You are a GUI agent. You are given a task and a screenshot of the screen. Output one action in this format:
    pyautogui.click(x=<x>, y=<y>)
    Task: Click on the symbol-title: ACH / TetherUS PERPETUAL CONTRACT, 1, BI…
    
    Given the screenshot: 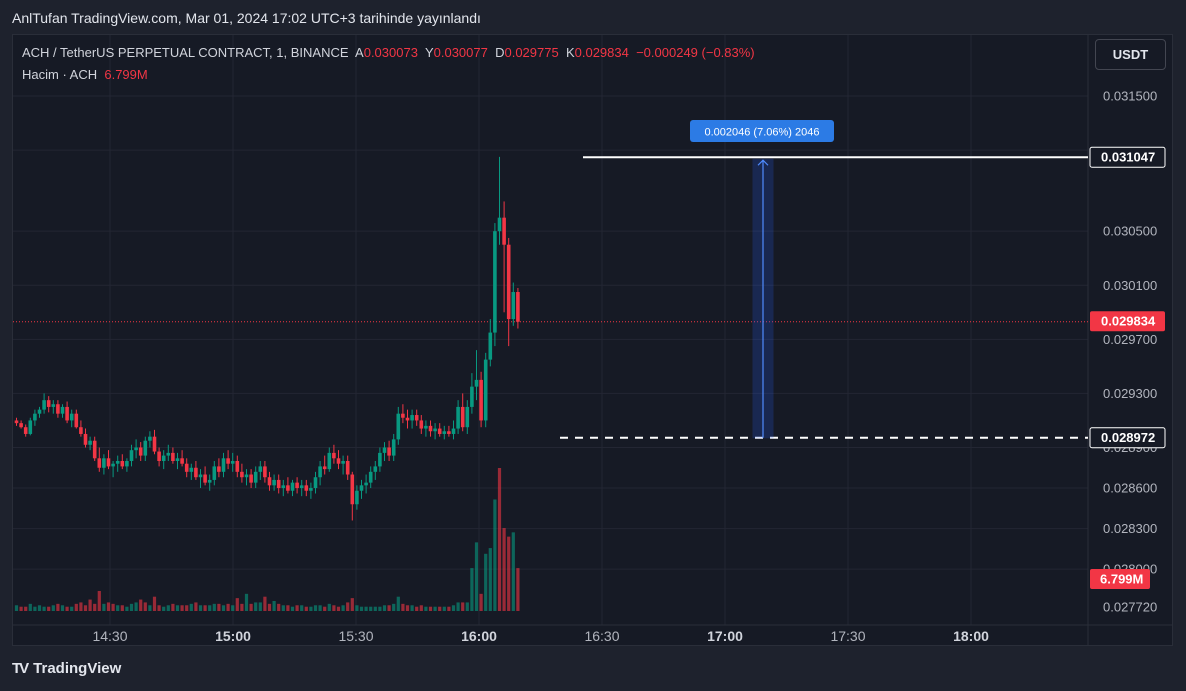 What is the action you would take?
    pyautogui.click(x=185, y=52)
    